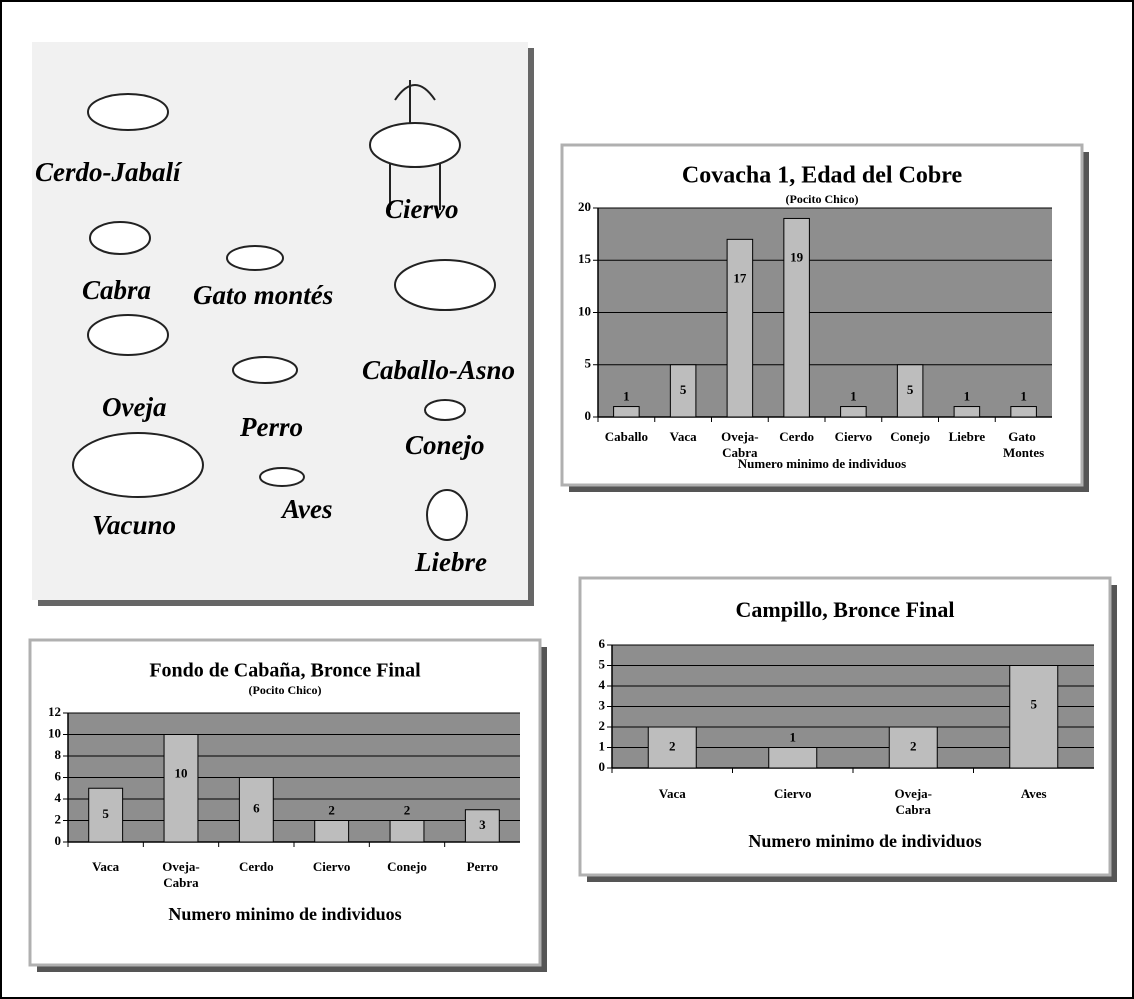 Image resolution: width=1134 pixels, height=999 pixels. Describe the element at coordinates (109, 172) in the screenshot. I see `animal-label: Cerdo-Jabalí` at that location.